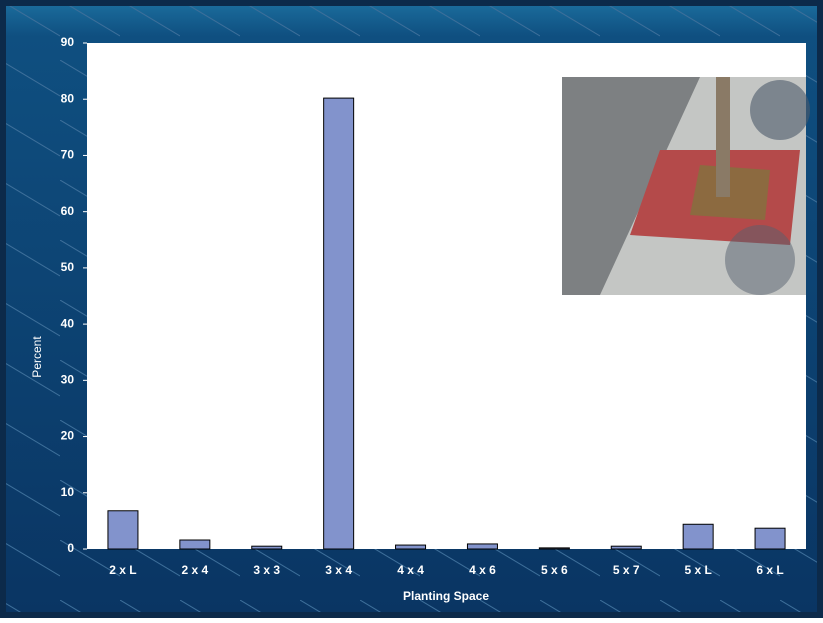 The width and height of the screenshot is (823, 623). I want to click on y-tick-label: 30, so click(68, 380).